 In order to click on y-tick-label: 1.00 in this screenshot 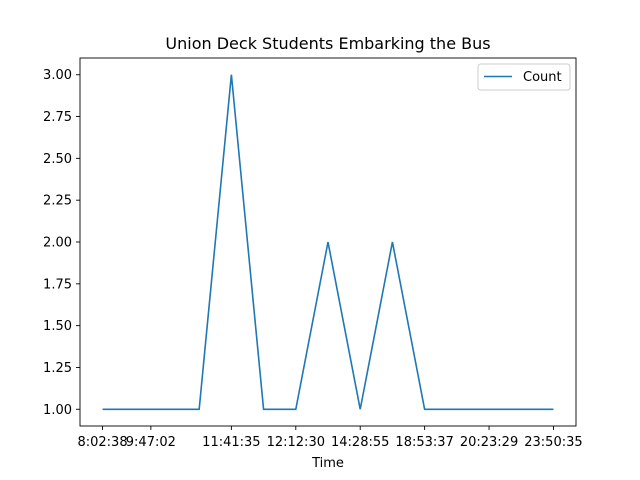, I will do `click(57, 410)`.